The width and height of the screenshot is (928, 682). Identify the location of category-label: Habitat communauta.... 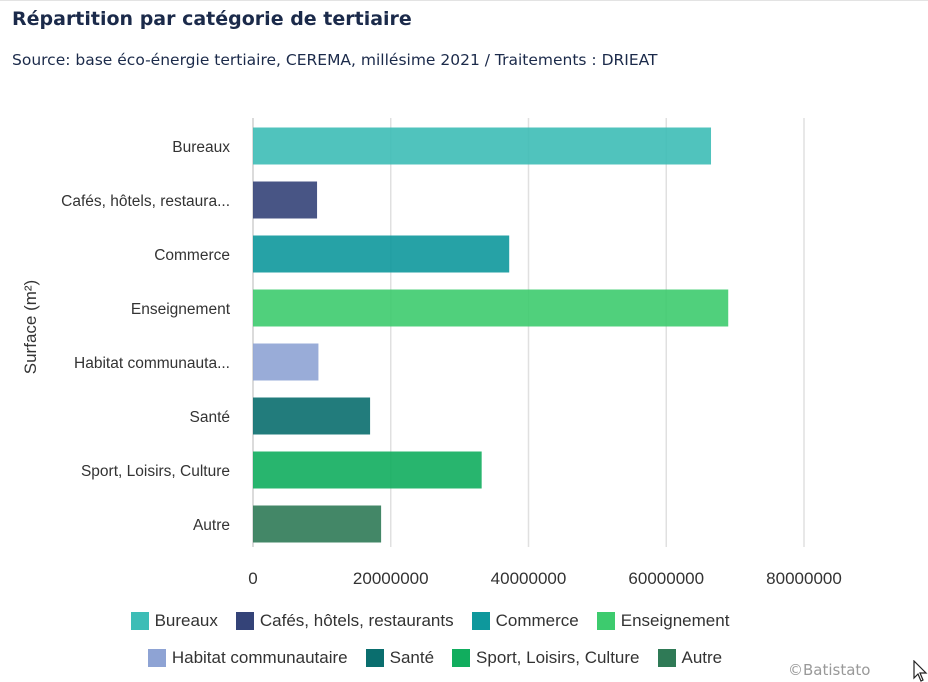
(152, 363).